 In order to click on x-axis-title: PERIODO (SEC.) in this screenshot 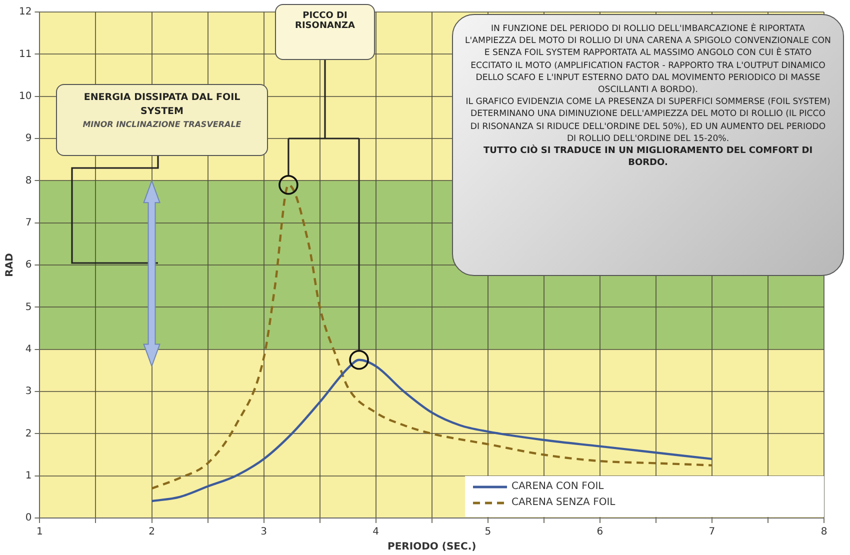, I will do `click(432, 547)`.